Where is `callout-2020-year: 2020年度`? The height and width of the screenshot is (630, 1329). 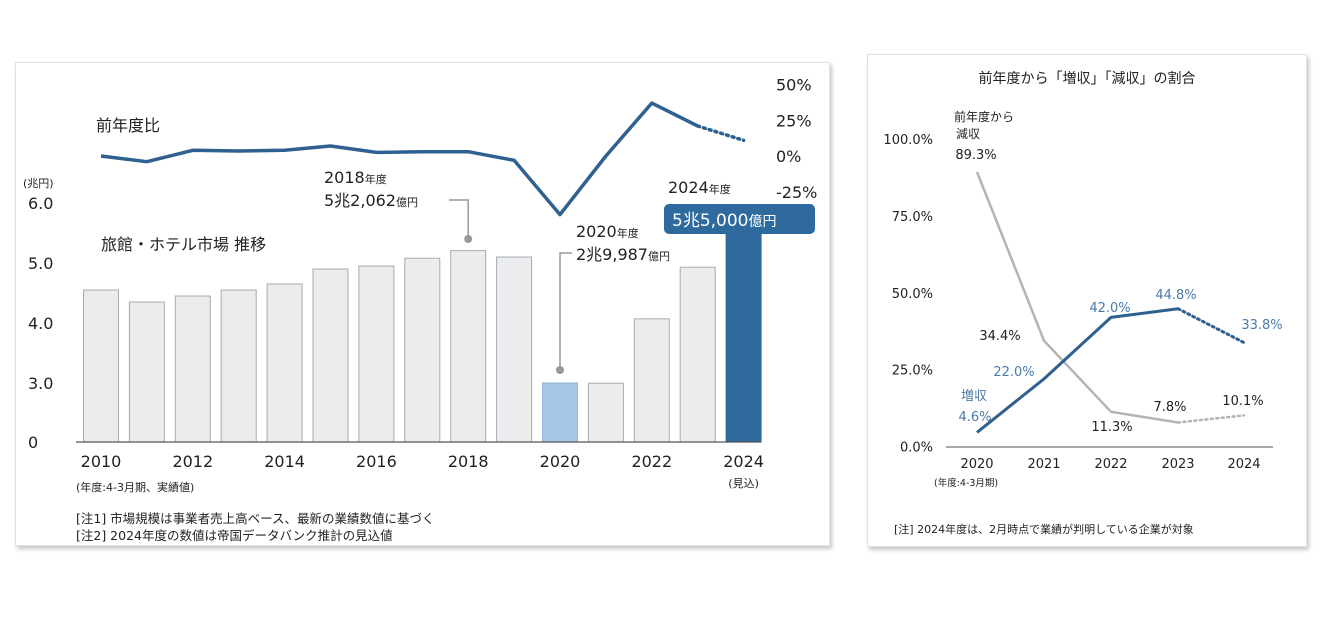 callout-2020-year: 2020年度 is located at coordinates (607, 231).